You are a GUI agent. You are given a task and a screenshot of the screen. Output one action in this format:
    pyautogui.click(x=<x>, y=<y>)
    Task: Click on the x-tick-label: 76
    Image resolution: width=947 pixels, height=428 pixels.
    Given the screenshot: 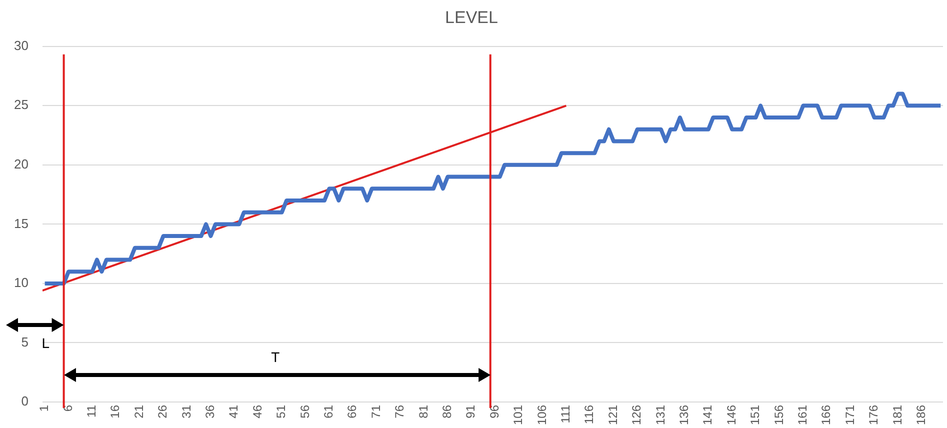 What is the action you would take?
    pyautogui.click(x=399, y=411)
    